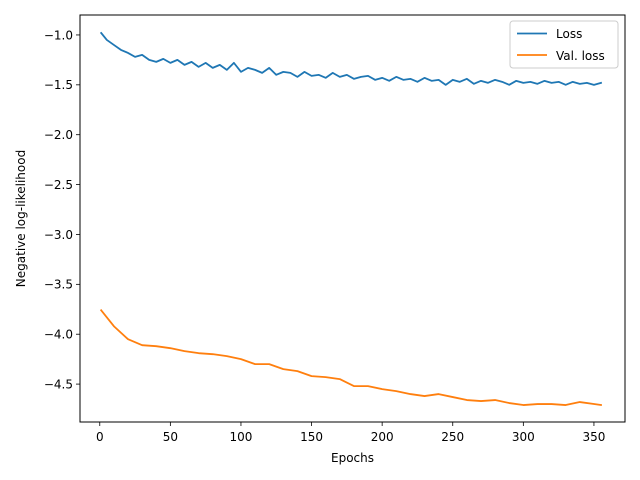  I want to click on x-axis: 0 50 100 150 200 250 300 350, so click(350, 433).